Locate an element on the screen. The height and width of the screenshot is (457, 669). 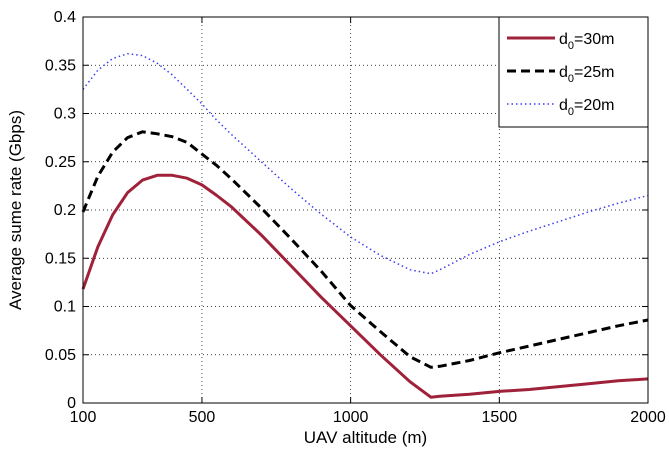
x-tick-label: 100 is located at coordinates (83, 417).